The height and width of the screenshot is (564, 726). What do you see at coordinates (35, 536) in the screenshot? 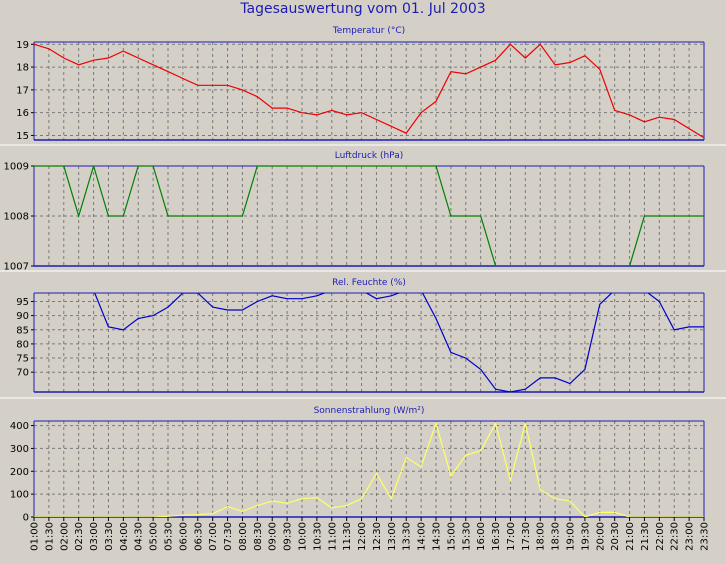
I see `x-tick-label: 01:00` at bounding box center [35, 536].